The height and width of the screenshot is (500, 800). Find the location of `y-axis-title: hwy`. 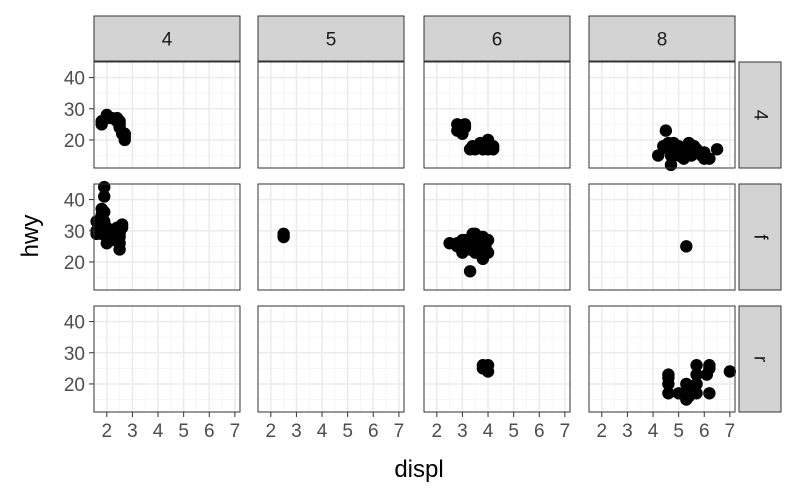

y-axis-title: hwy is located at coordinates (30, 236).